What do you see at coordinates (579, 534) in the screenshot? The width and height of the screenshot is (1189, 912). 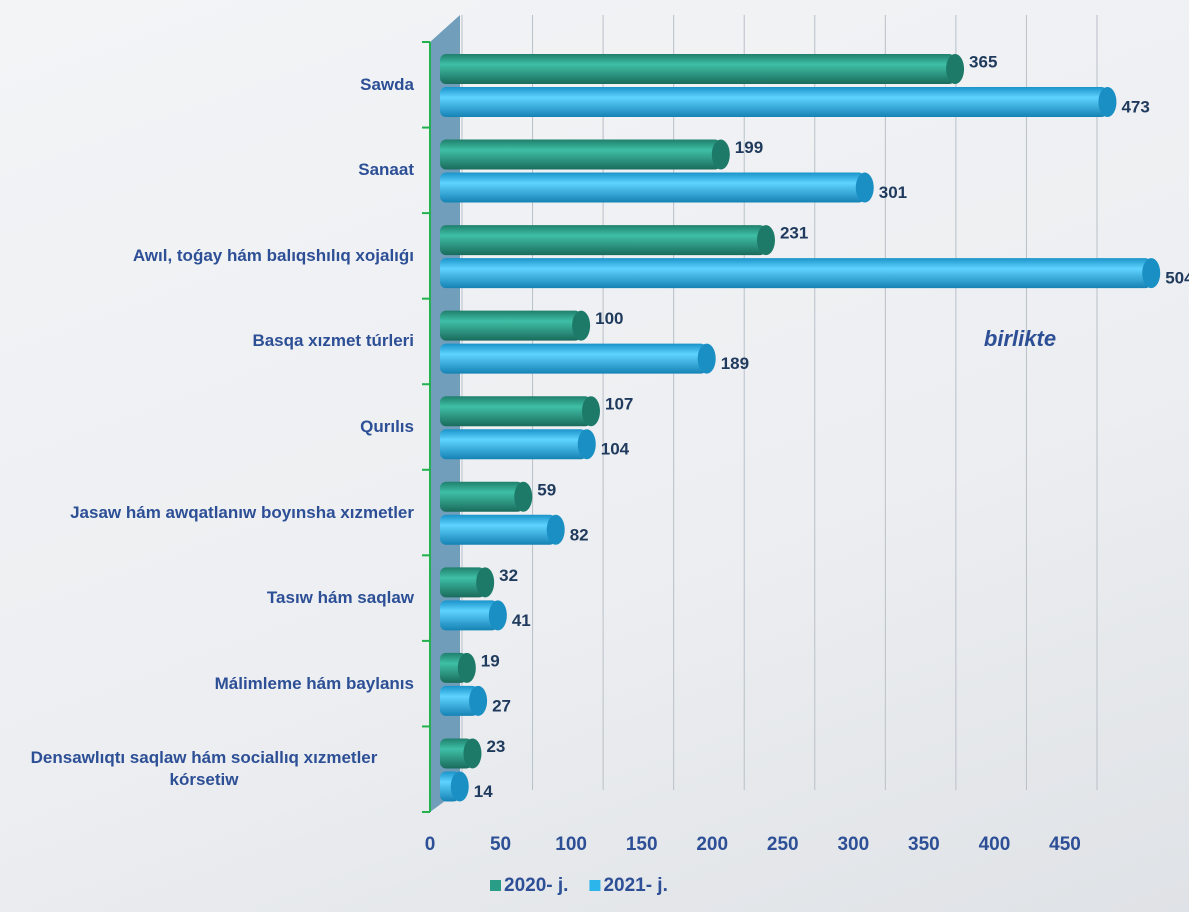 I see `value-label: 82` at bounding box center [579, 534].